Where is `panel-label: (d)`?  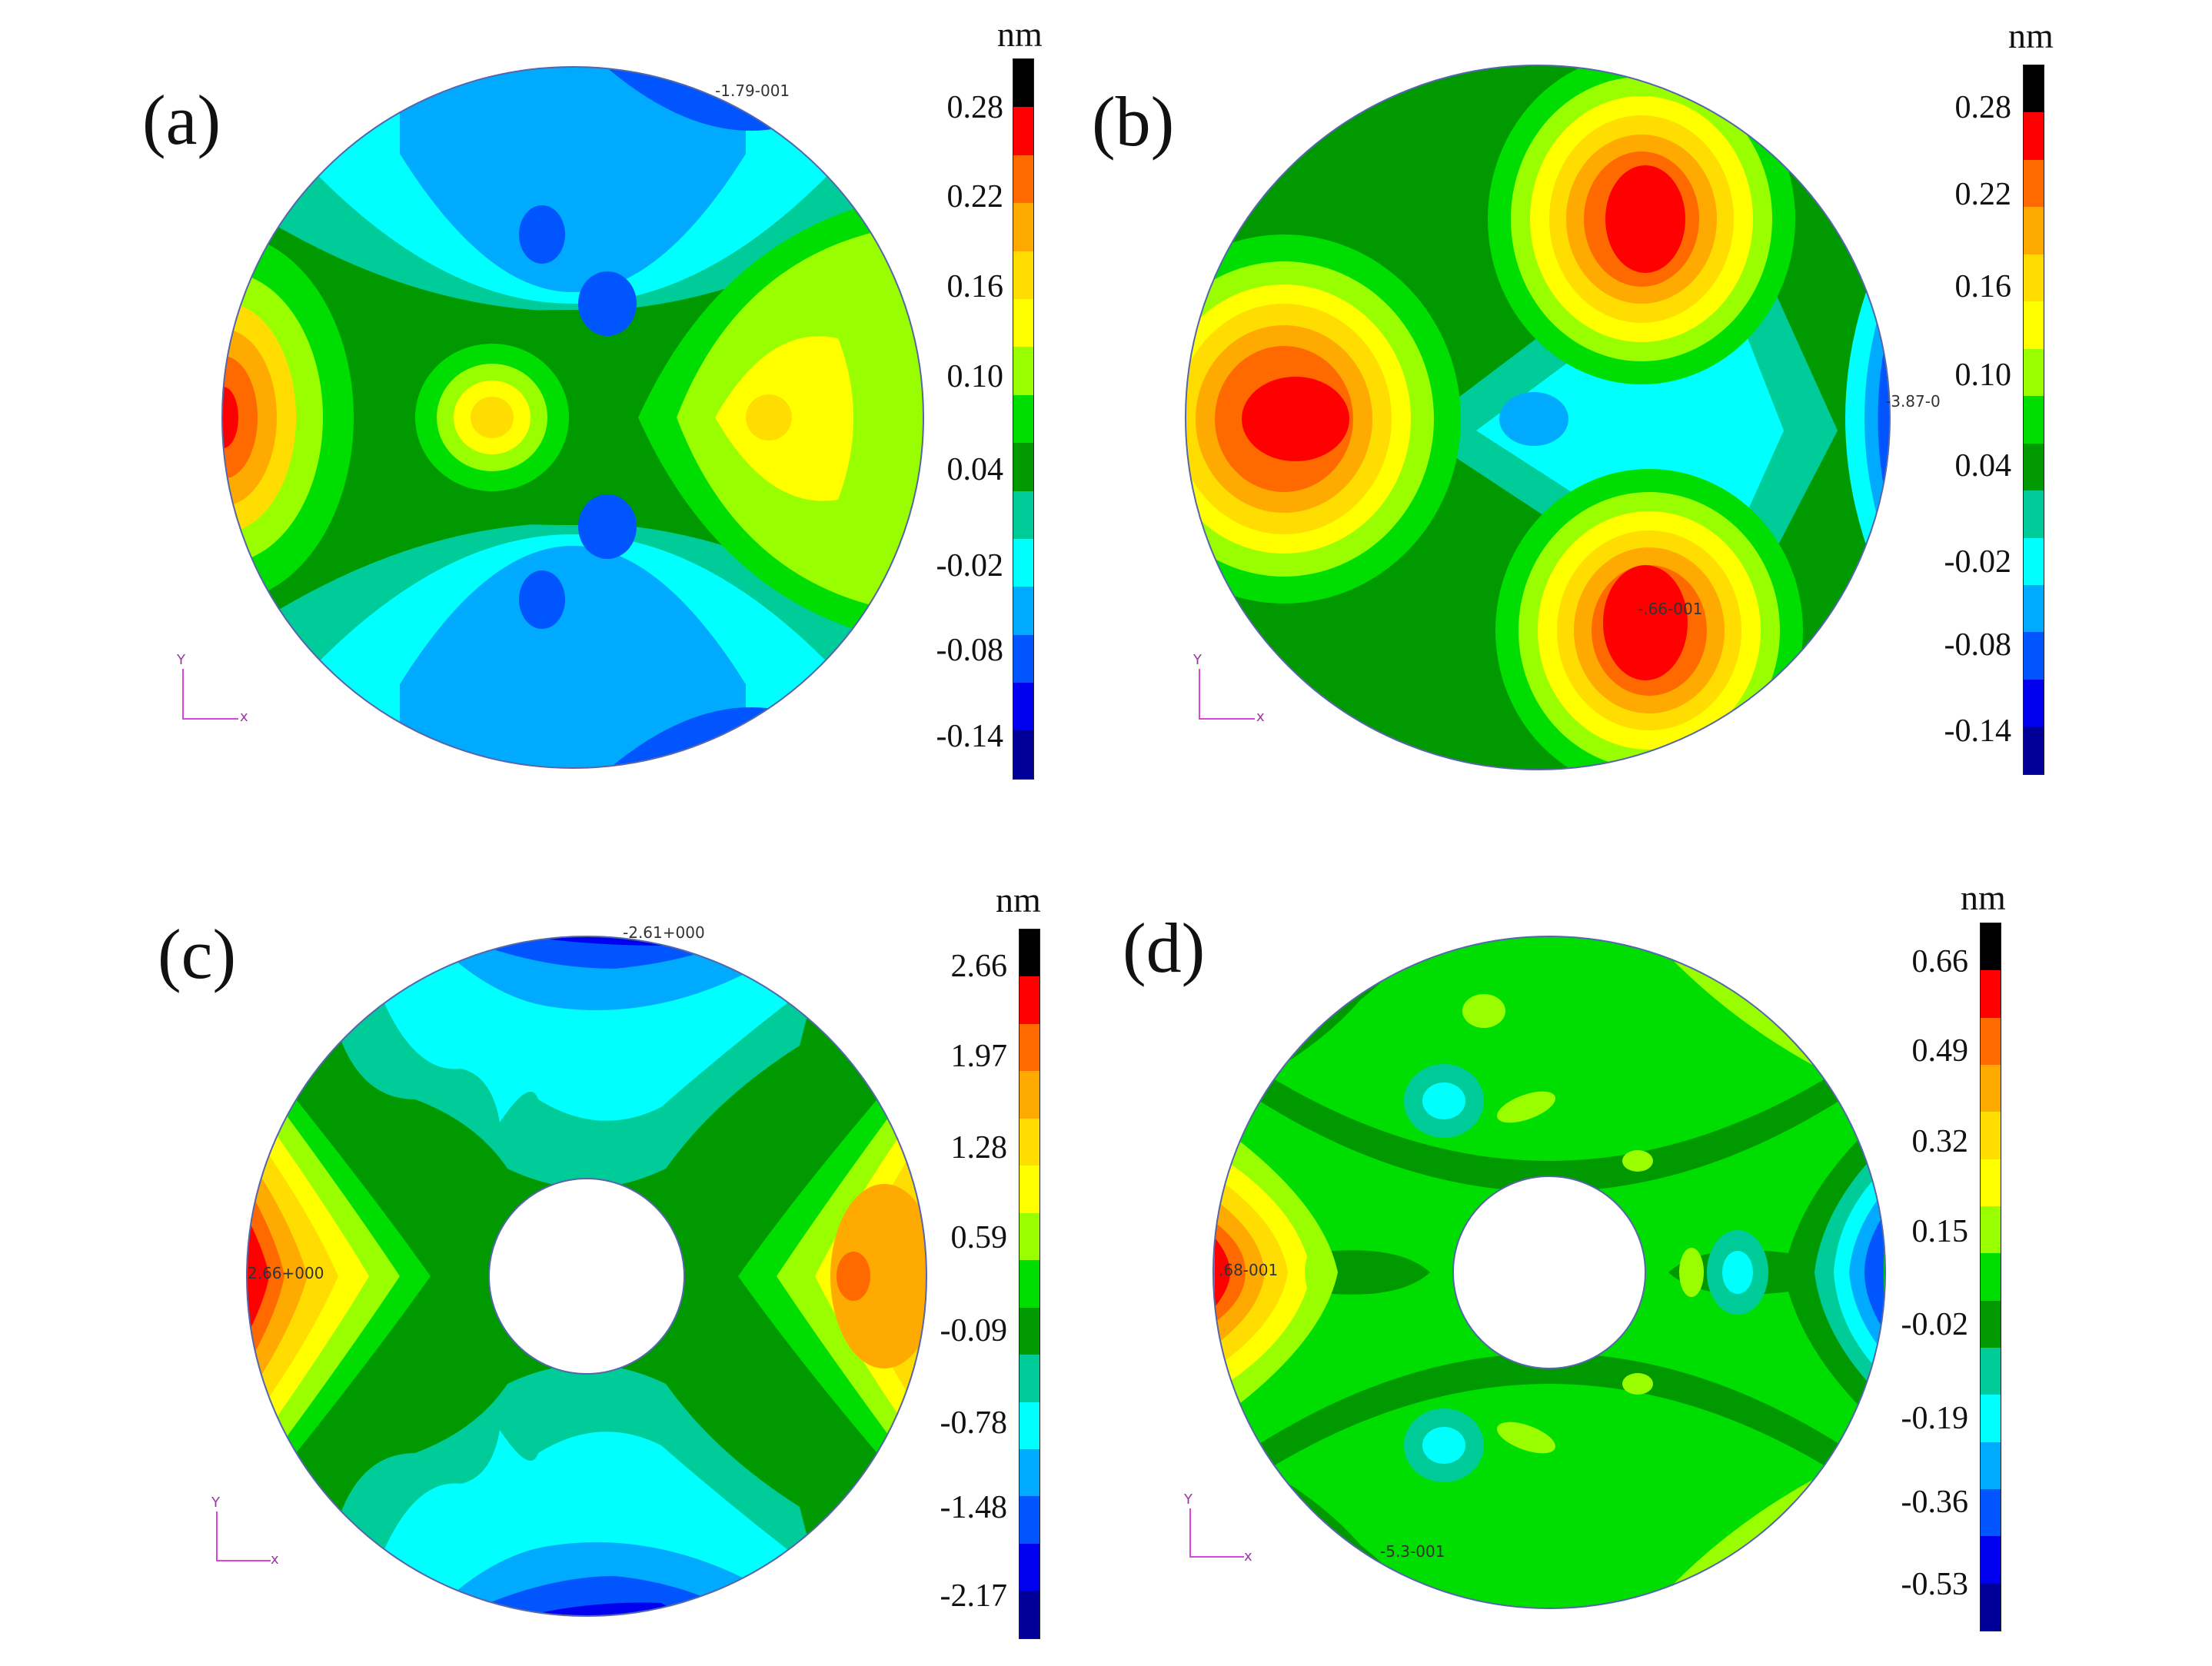
panel-label: (d) is located at coordinates (1164, 948).